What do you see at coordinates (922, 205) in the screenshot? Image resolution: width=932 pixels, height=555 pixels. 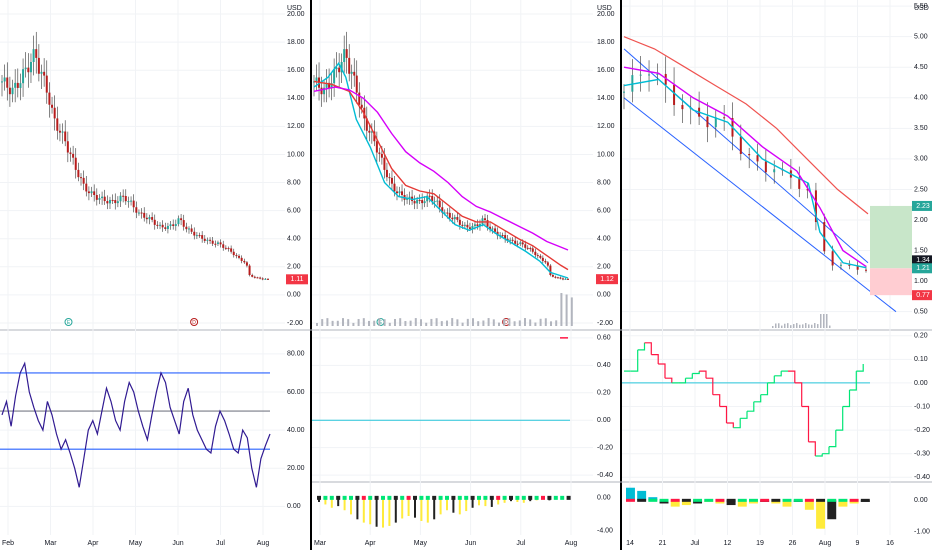 I see `right-target-badge-bg` at bounding box center [922, 205].